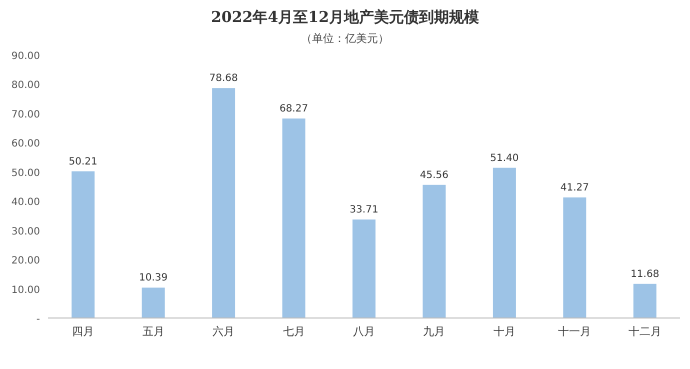 The image size is (690, 369). I want to click on y-tick-label: 50.00, so click(25, 173).